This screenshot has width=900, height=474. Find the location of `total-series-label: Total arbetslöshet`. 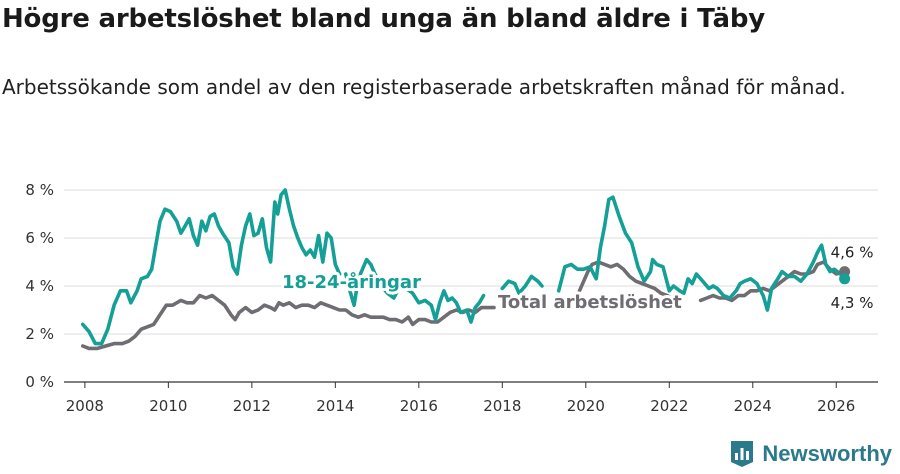

total-series-label: Total arbetslöshet is located at coordinates (590, 302).